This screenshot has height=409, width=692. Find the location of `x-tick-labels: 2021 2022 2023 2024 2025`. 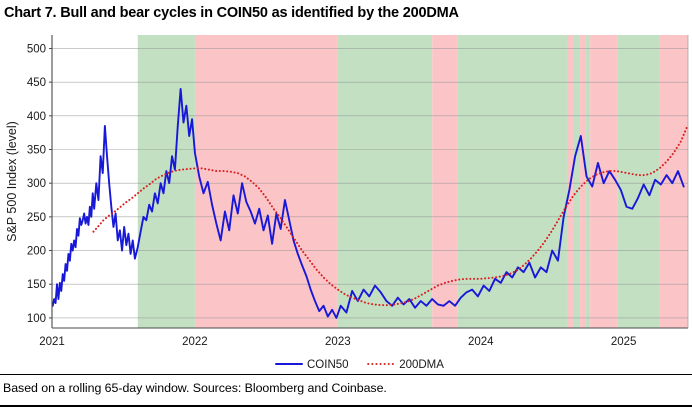

x-tick-labels: 2021 2022 2023 2024 2025 is located at coordinates (337, 342).